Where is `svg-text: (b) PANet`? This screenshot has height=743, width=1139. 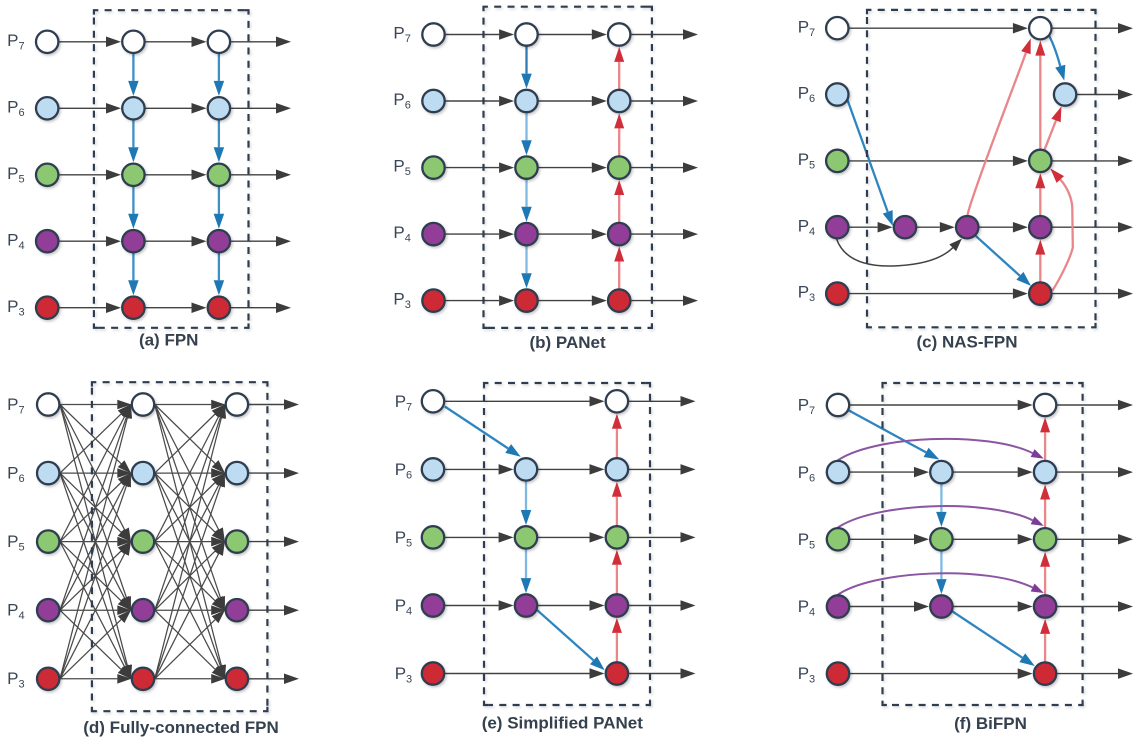
svg-text: (b) PANet is located at coordinates (568, 342).